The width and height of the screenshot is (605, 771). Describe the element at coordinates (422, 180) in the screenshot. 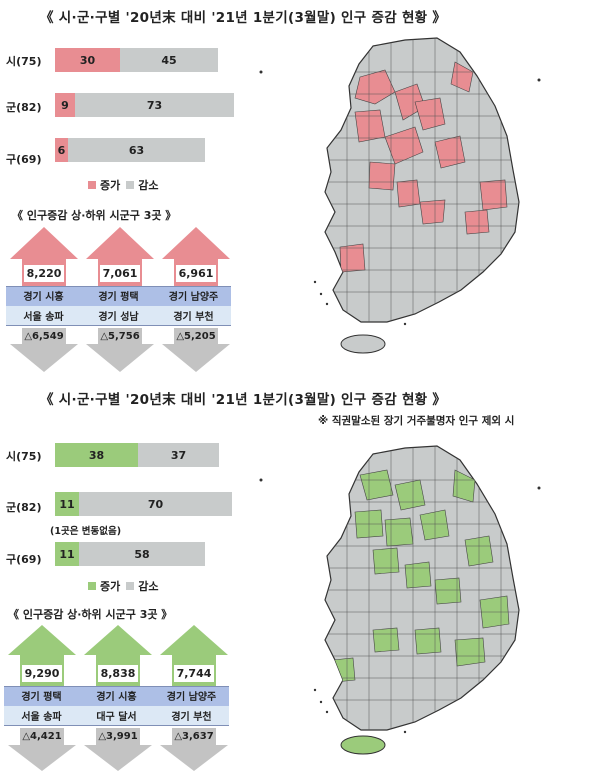

I see `map1-mainland` at that location.